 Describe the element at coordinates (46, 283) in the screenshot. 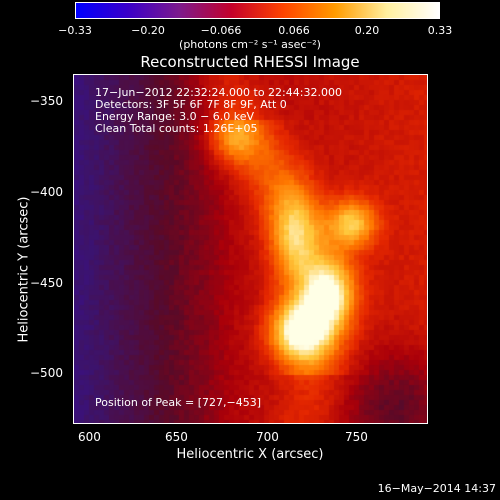

I see `y-tick-label: −450` at that location.